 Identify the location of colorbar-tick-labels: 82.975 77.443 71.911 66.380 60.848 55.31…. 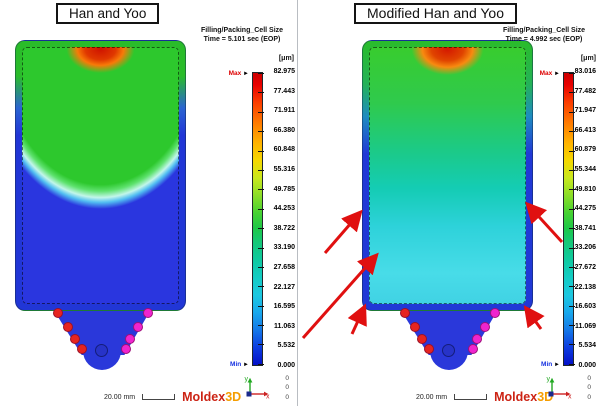
(284, 218).